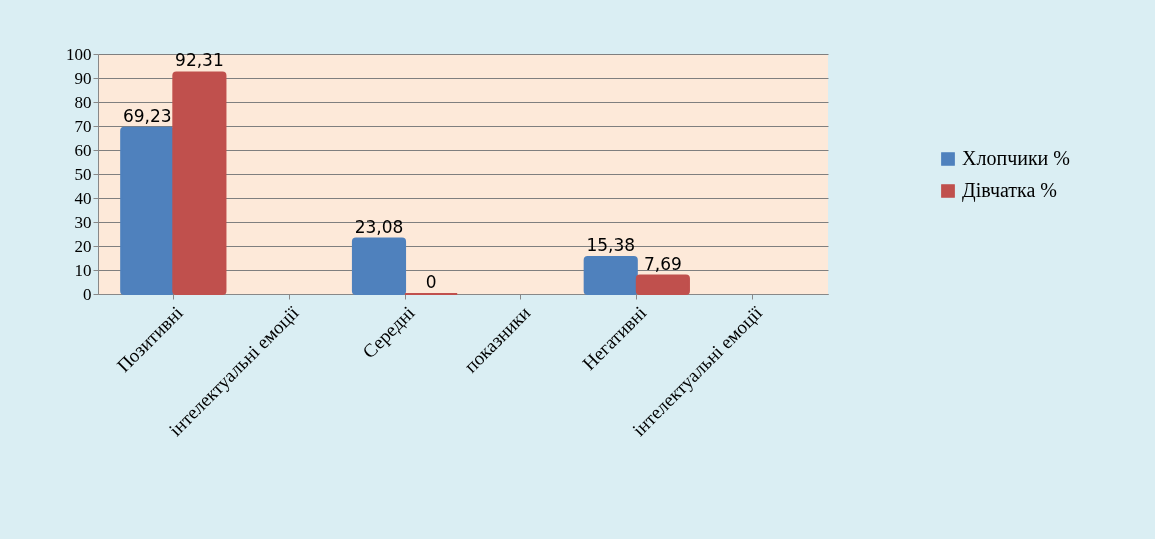 This screenshot has height=539, width=1155. I want to click on y-tick-label: 20, so click(83, 246).